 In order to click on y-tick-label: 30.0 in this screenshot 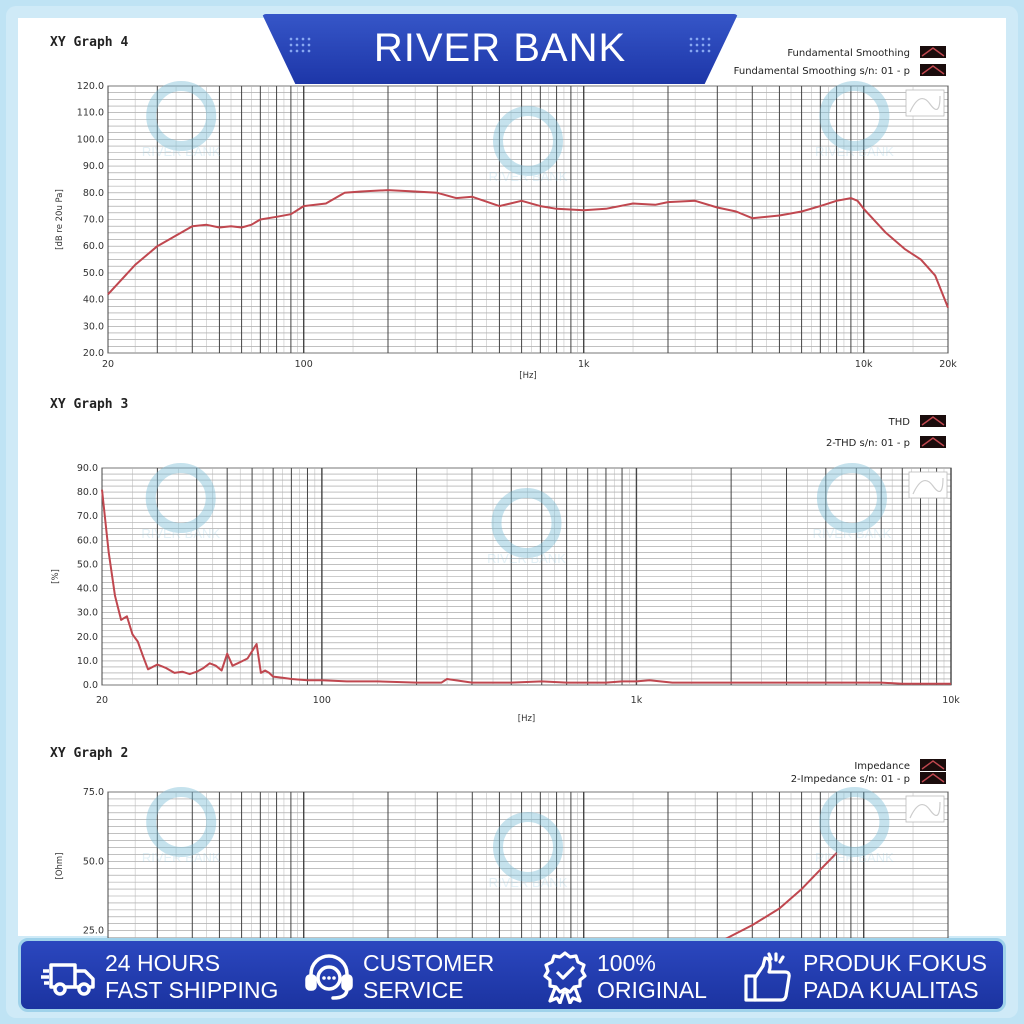, I will do `click(93, 326)`.